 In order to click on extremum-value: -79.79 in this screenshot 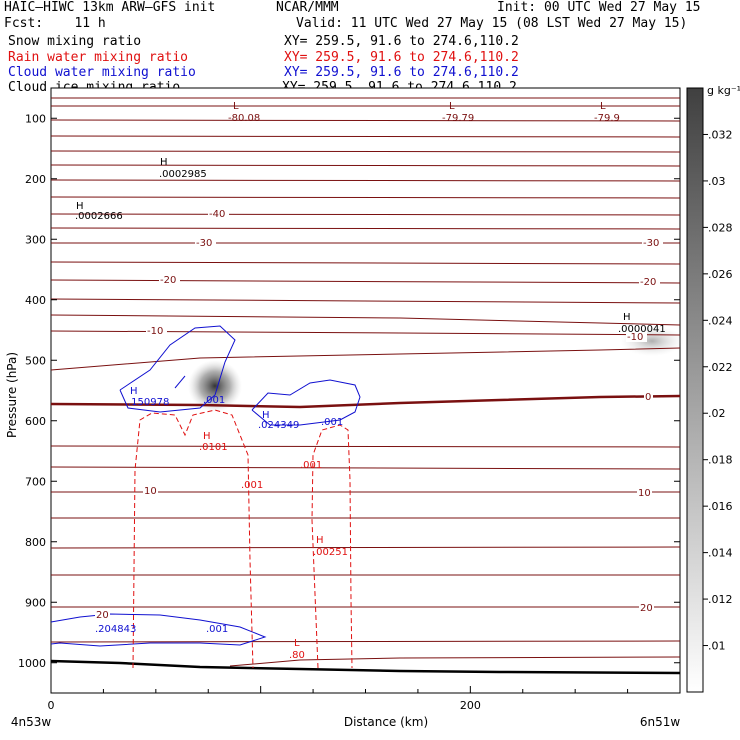, I will do `click(458, 118)`.